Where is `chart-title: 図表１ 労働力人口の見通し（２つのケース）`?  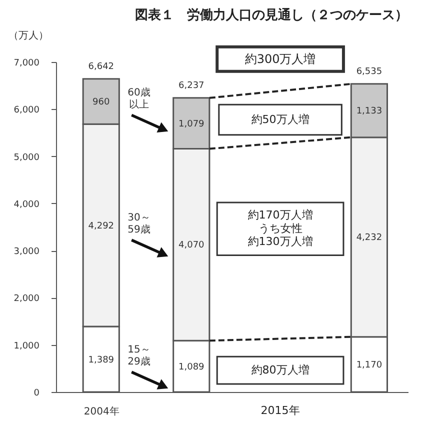
chart-title: 図表１ 労働力人口の見通し（２つのケース） is located at coordinates (271, 15).